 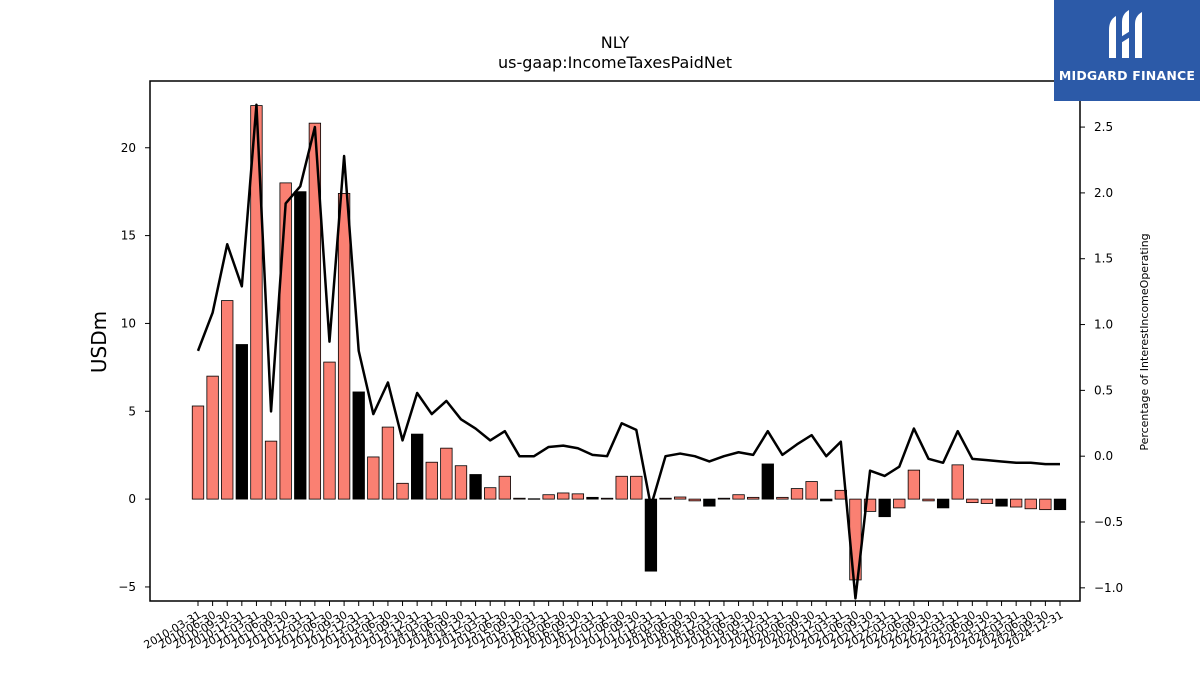 What do you see at coordinates (1108, 522) in the screenshot?
I see `y2-tick-label: −0.5` at bounding box center [1108, 522].